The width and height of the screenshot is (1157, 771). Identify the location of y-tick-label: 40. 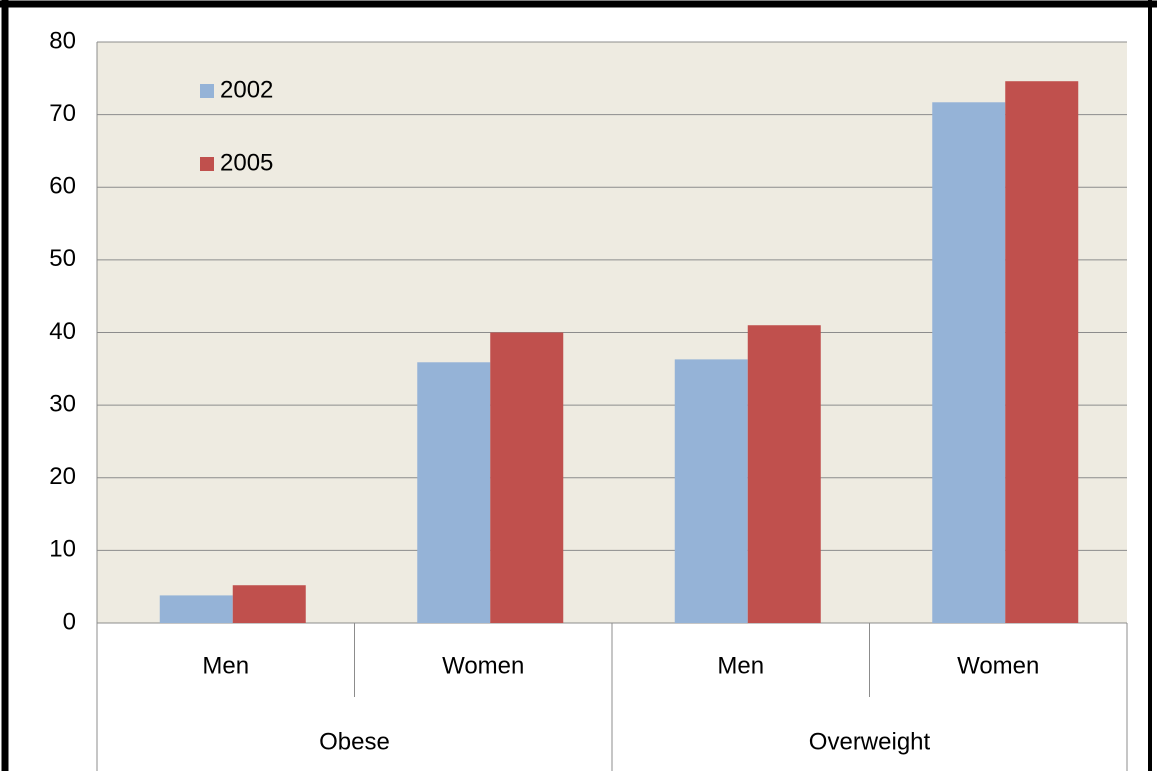
(62, 331).